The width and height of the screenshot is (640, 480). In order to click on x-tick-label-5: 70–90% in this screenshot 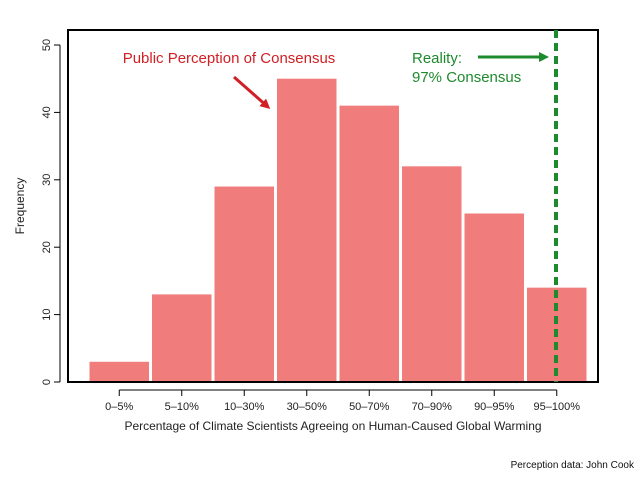, I will do `click(432, 407)`.